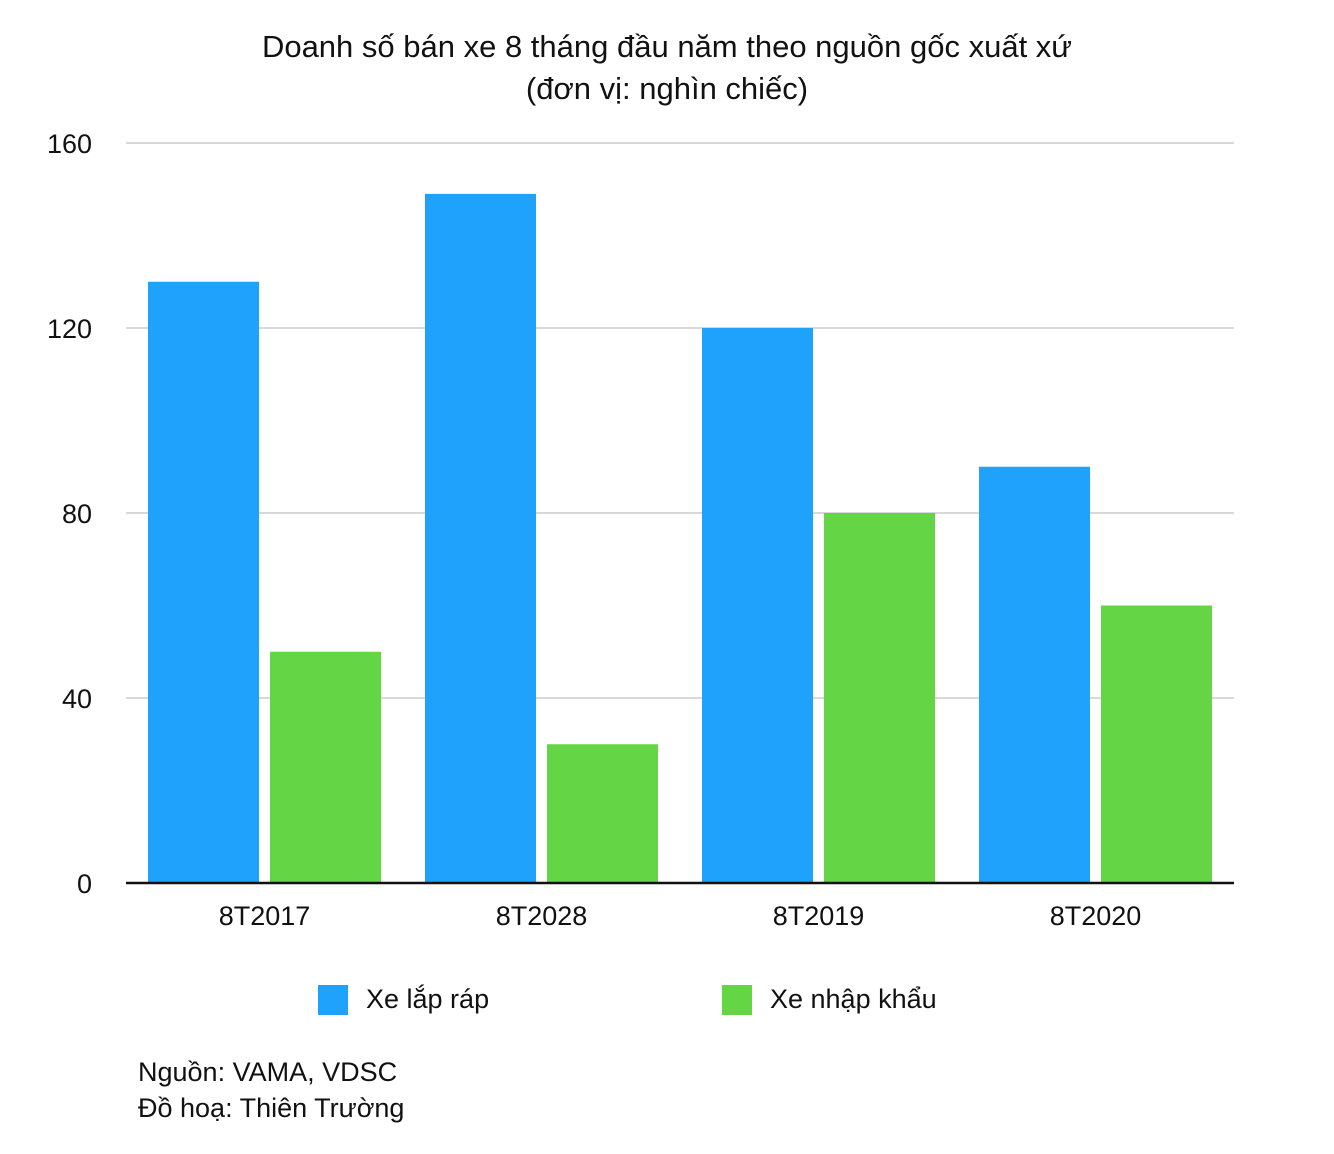  What do you see at coordinates (667, 88) in the screenshot?
I see `chart-subtitle: (đơn vị: nghìn chiếc)` at bounding box center [667, 88].